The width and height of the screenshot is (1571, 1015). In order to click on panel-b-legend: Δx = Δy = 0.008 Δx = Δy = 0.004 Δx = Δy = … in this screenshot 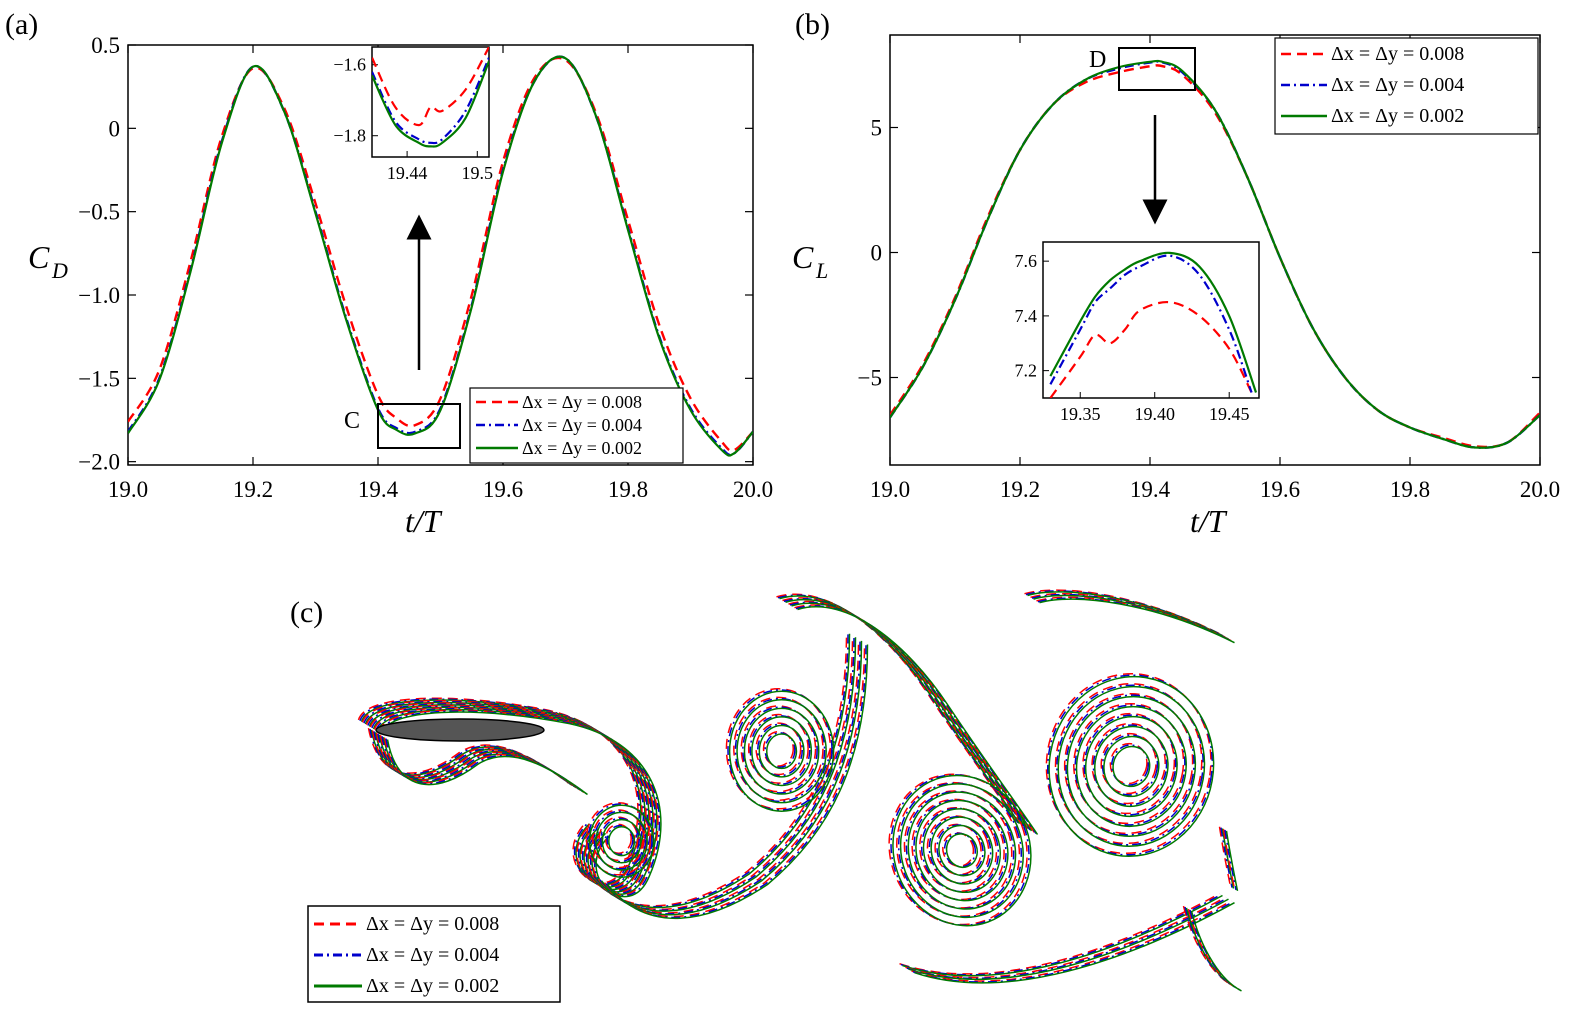, I will do `click(1406, 86)`.